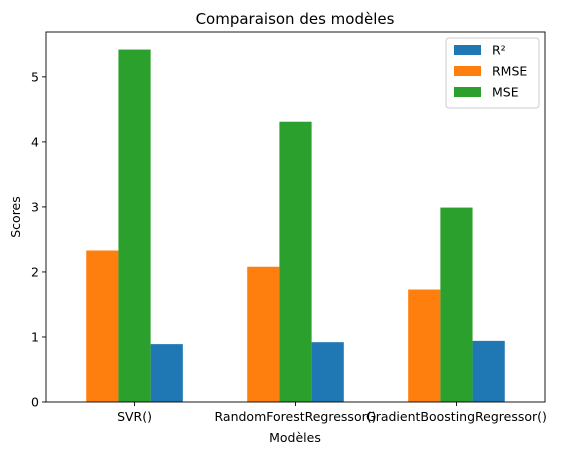  I want to click on bar-mse-randomforestregressor, so click(295, 261).